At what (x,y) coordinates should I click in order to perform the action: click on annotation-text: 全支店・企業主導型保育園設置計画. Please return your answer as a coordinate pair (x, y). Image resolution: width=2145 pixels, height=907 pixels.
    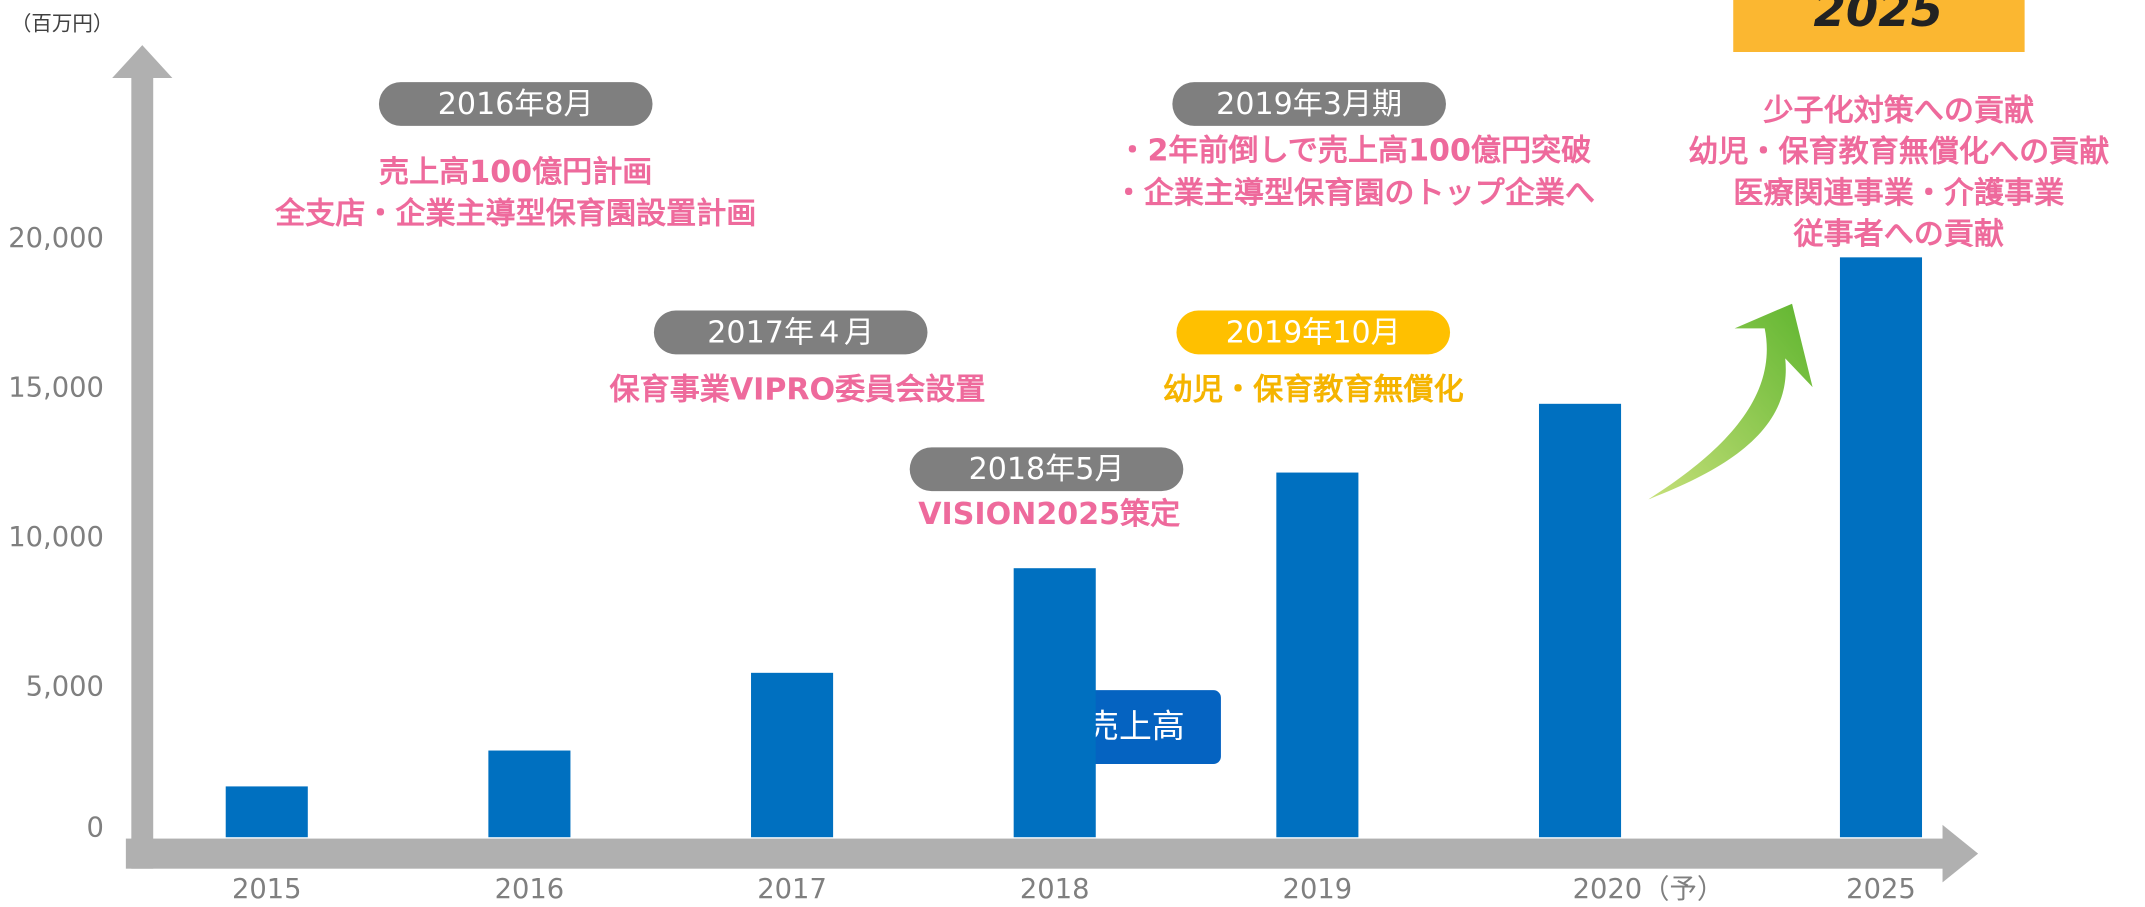
    Looking at the image, I should click on (515, 213).